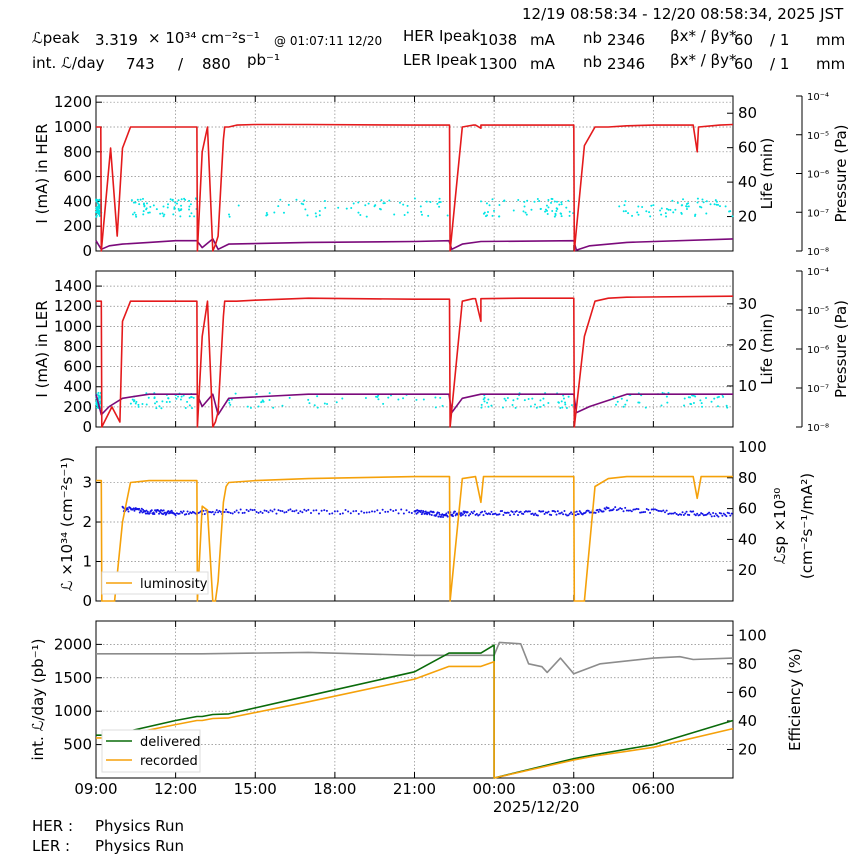 The image size is (864, 864). Describe the element at coordinates (73, 678) in the screenshot. I see `y-tick-label-3: 1500` at that location.